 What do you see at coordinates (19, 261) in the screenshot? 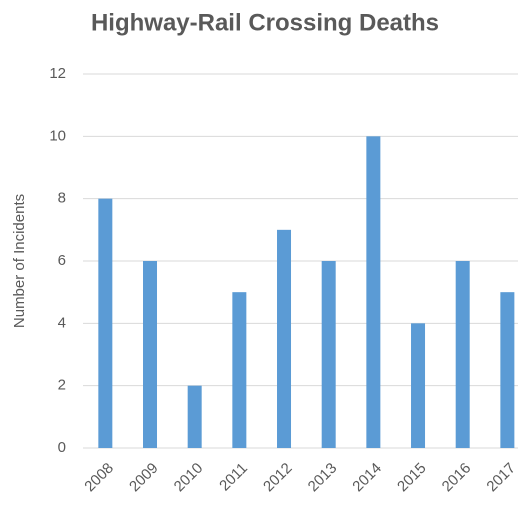
I see `y-axis-label: Number of Incidents` at bounding box center [19, 261].